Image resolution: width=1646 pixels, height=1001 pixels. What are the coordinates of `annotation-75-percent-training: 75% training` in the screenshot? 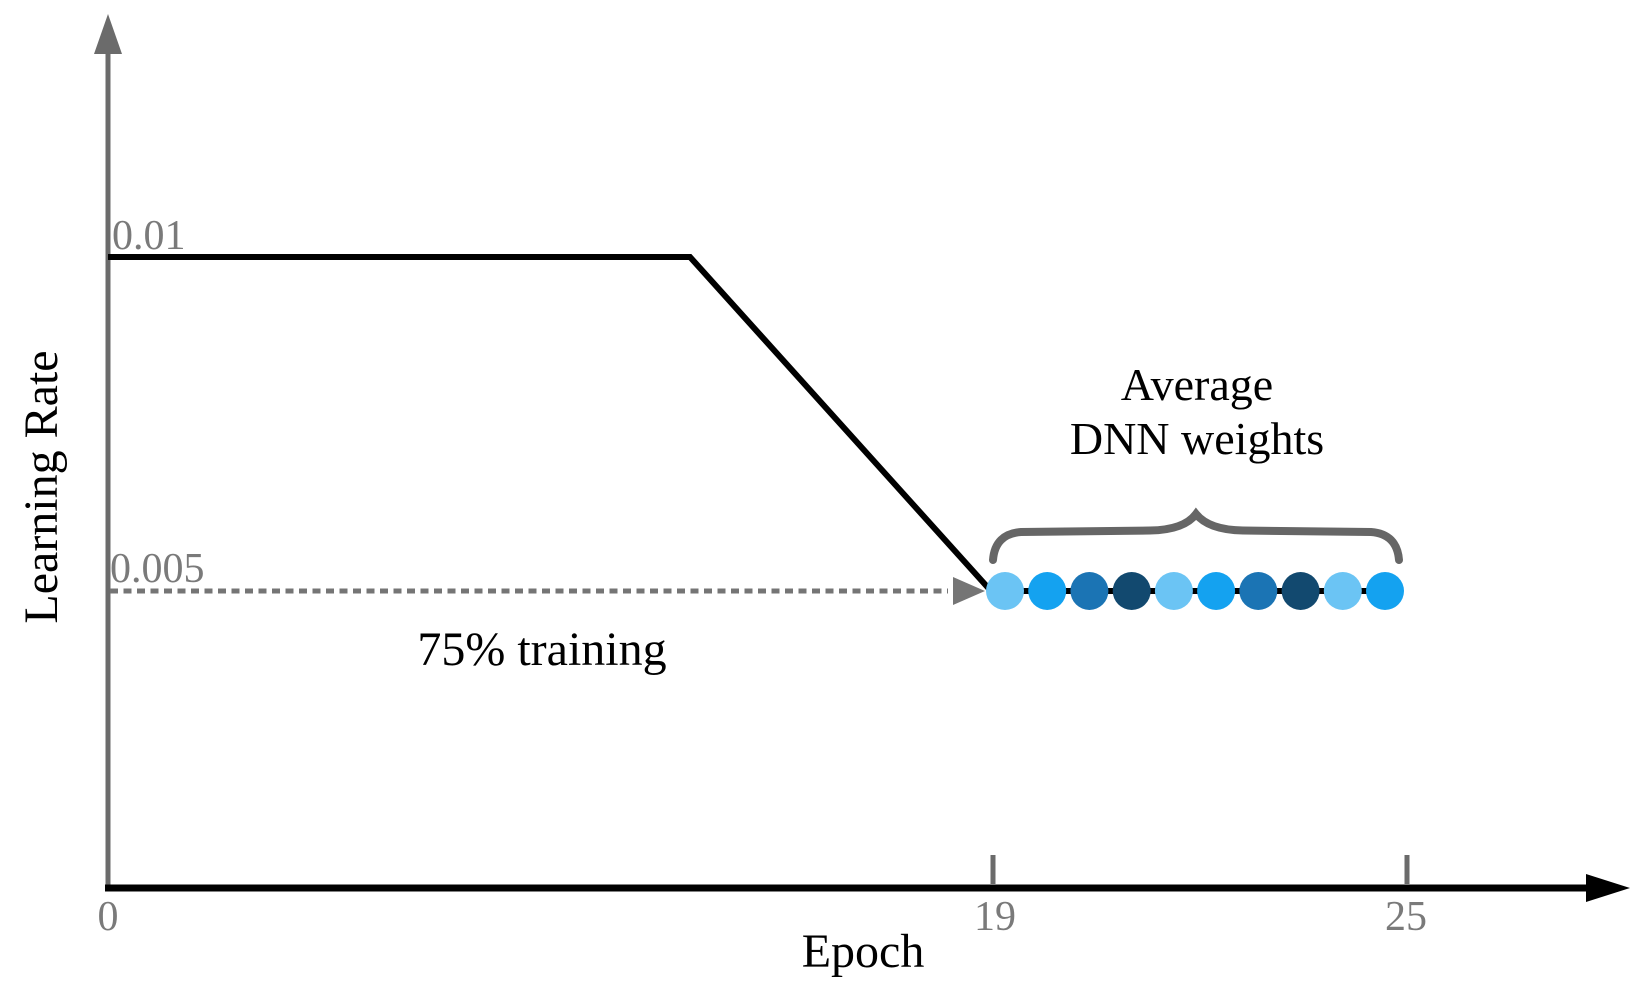 It's located at (542, 649).